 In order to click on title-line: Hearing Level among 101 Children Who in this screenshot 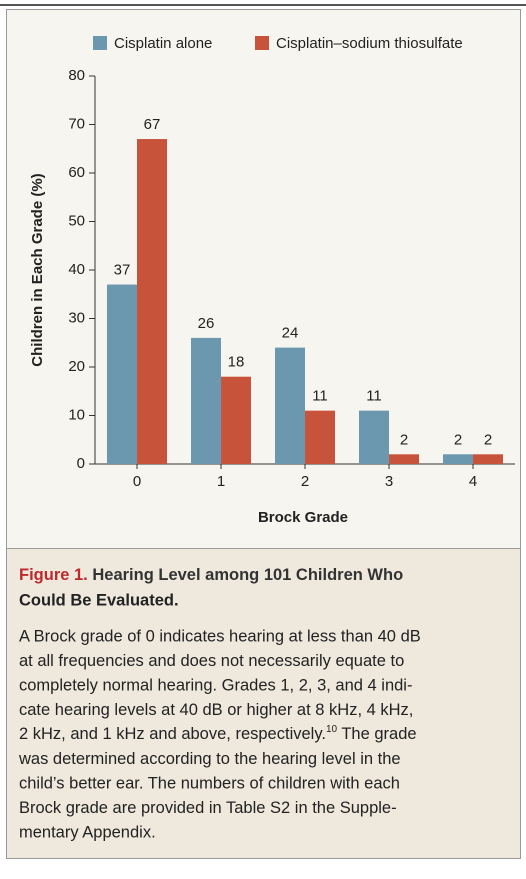, I will do `click(247, 575)`.